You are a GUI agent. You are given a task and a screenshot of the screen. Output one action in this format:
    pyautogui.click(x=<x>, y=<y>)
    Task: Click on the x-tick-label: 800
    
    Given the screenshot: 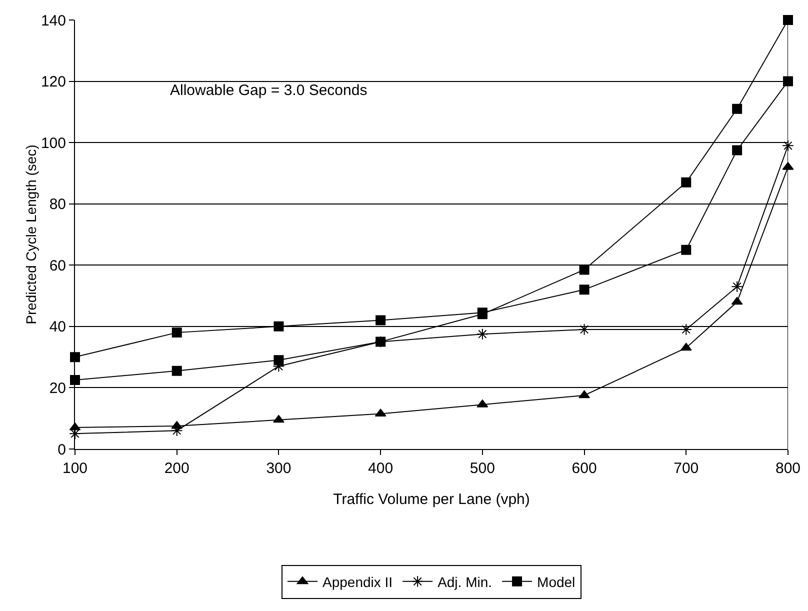 What is the action you would take?
    pyautogui.click(x=788, y=468)
    